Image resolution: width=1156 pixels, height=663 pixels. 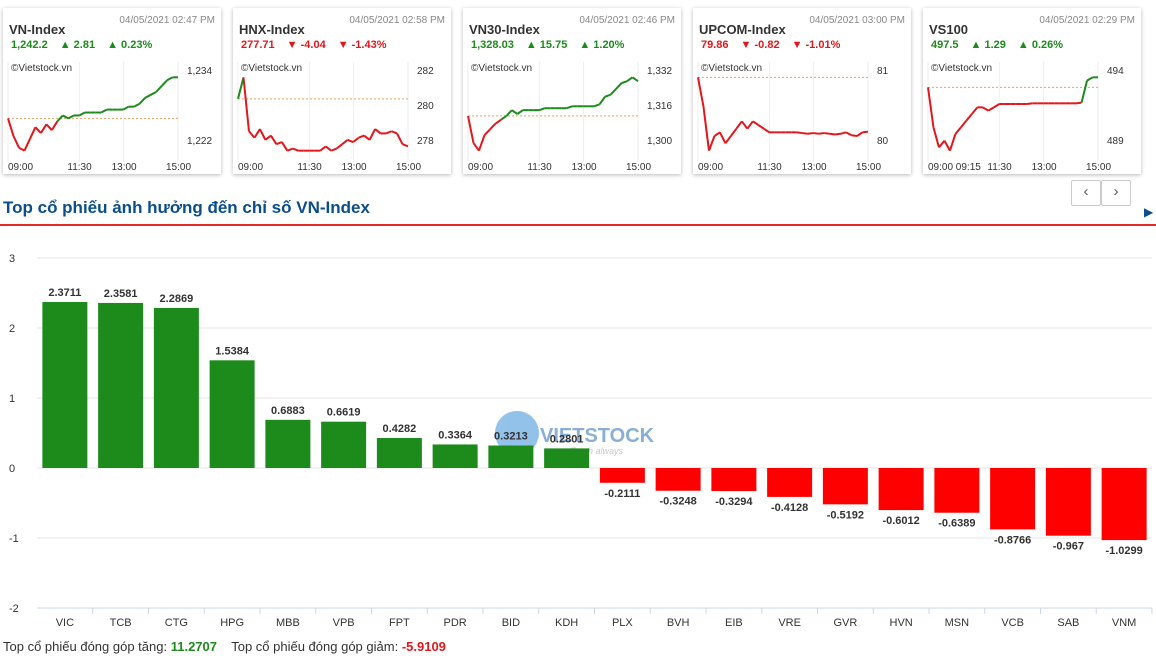 What do you see at coordinates (957, 623) in the screenshot?
I see `x-tick-label: MSN` at bounding box center [957, 623].